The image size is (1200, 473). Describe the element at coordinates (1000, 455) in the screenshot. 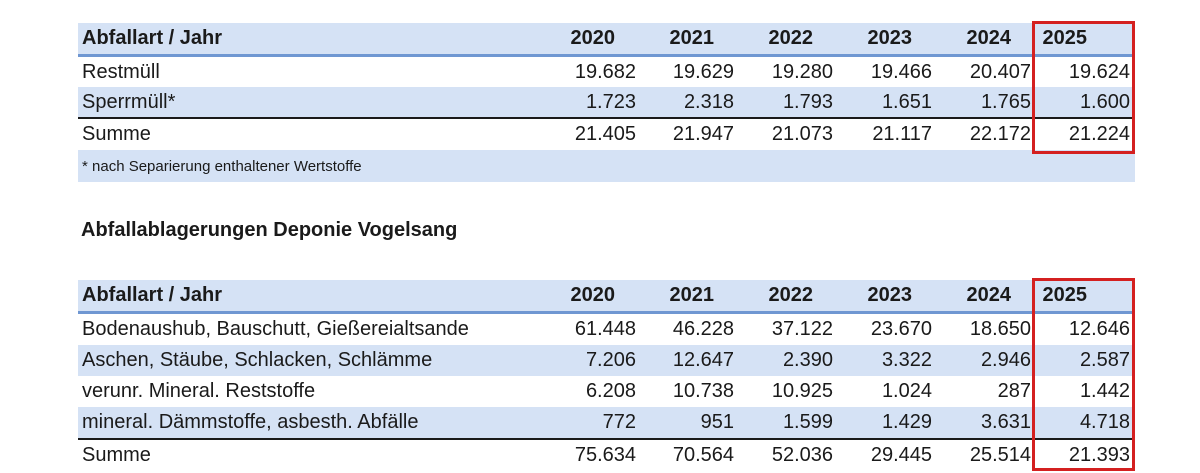

I see `cell-value: 25.514` at that location.